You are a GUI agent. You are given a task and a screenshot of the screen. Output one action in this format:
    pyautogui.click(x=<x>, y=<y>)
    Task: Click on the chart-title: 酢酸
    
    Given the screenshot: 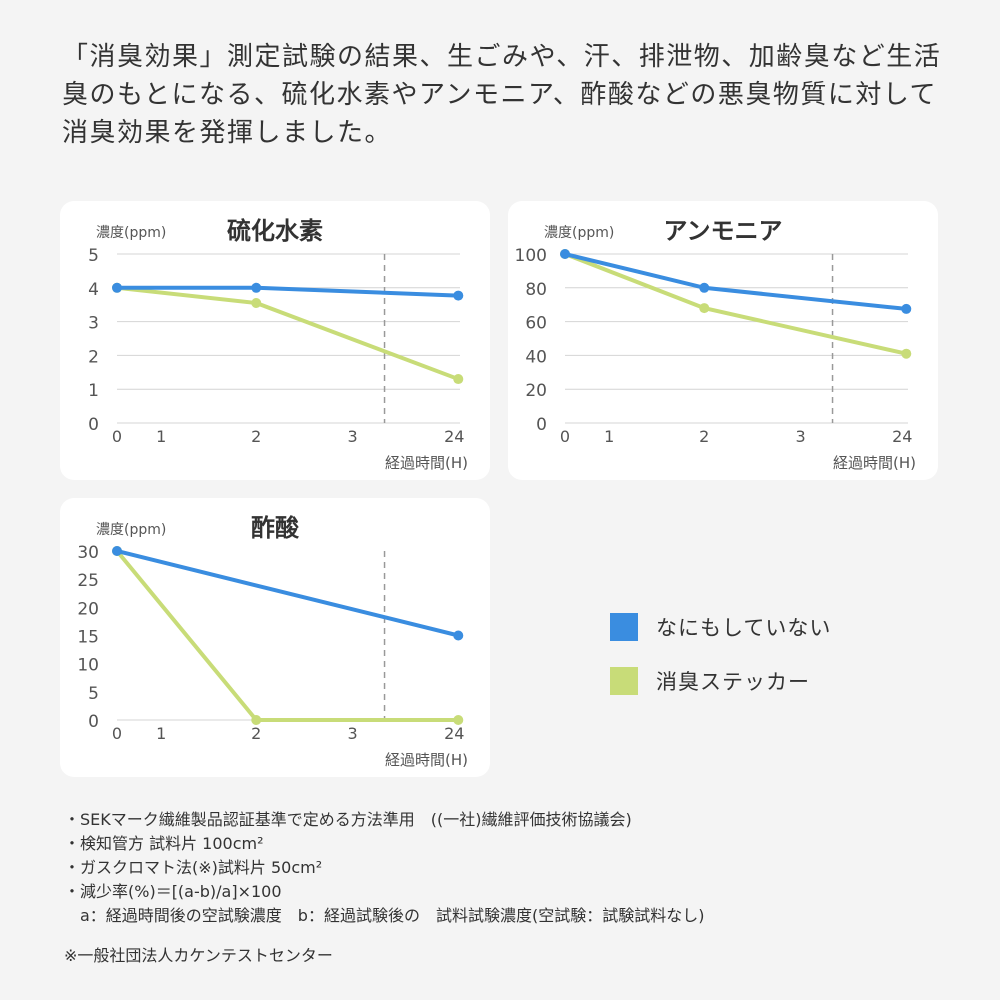 What is the action you would take?
    pyautogui.click(x=275, y=528)
    